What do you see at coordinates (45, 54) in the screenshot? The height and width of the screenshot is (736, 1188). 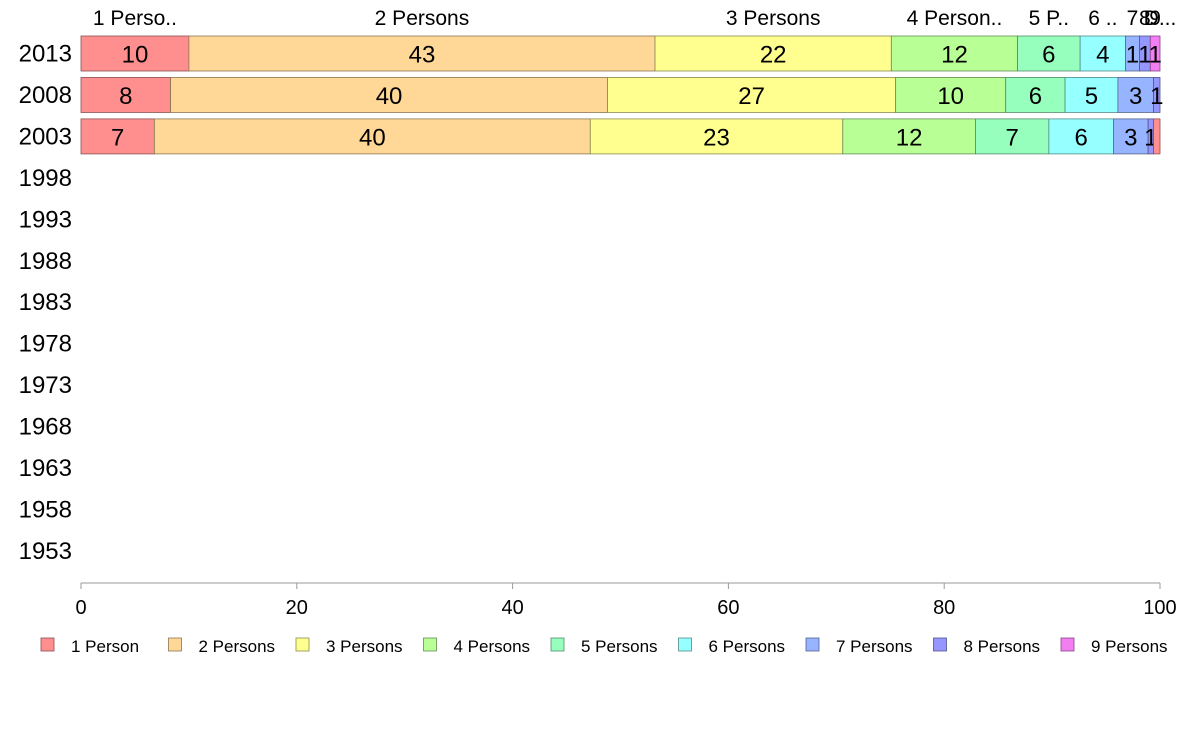 I see `year-label-2013: 2013` at bounding box center [45, 54].